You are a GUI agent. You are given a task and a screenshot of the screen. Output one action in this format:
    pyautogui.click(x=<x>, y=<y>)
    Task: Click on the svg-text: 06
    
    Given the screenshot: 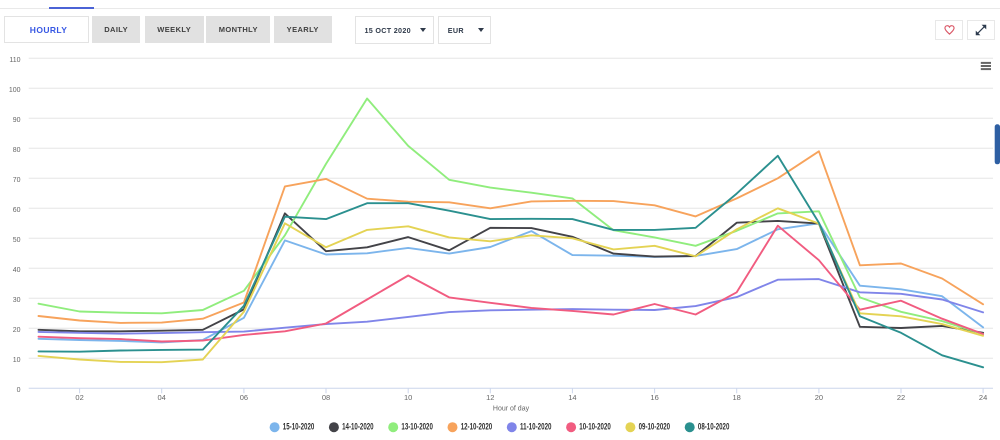 What is the action you would take?
    pyautogui.click(x=244, y=397)
    